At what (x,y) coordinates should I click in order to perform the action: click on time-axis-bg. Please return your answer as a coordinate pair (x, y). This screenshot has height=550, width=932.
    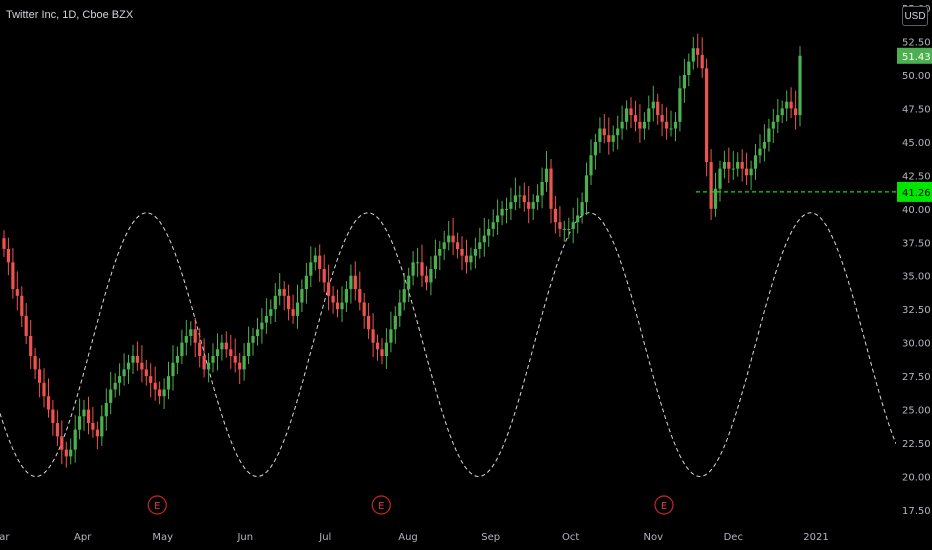
    Looking at the image, I should click on (466, 536).